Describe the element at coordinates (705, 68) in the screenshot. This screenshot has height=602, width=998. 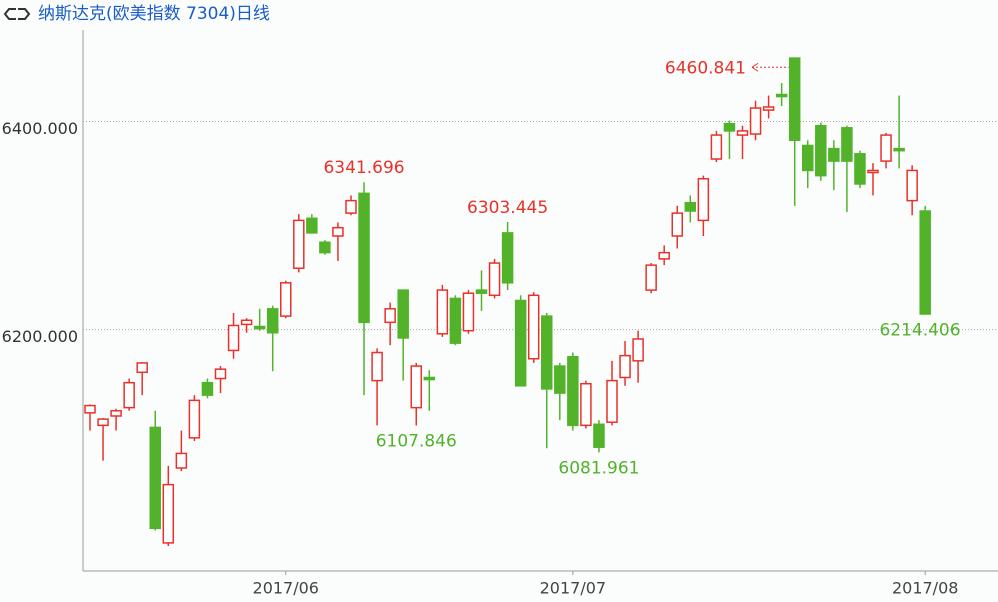
I see `annotation: 6460.841` at that location.